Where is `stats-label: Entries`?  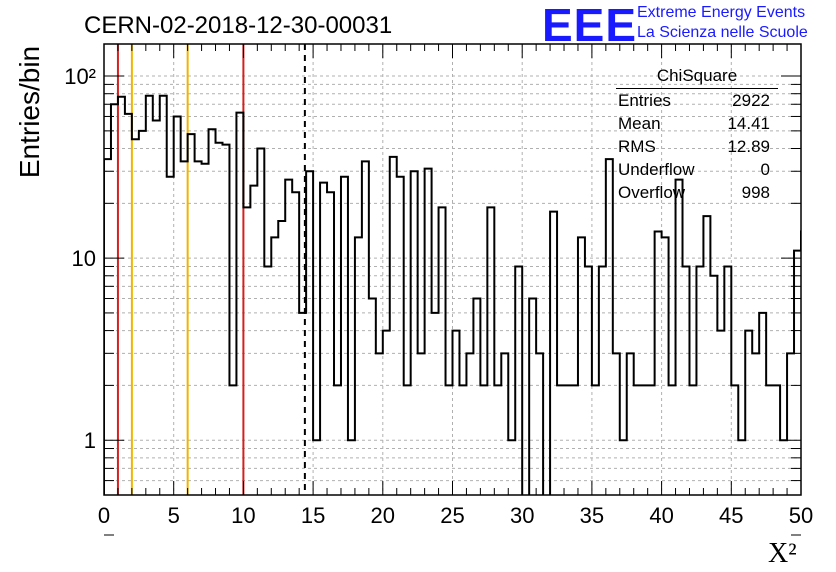
stats-label: Entries is located at coordinates (644, 100).